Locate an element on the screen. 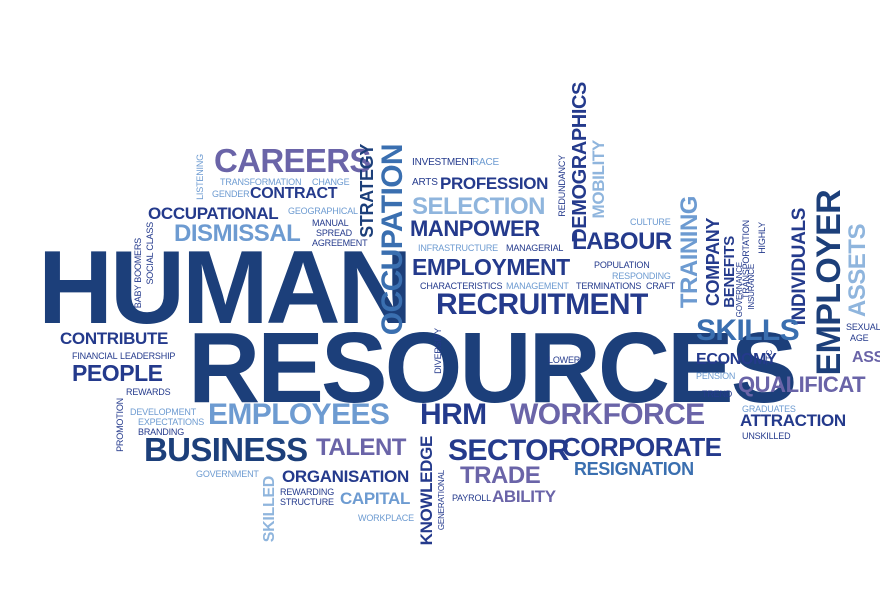 The width and height of the screenshot is (880, 616). word-characteristics: CHARACTERISTICS is located at coordinates (461, 286).